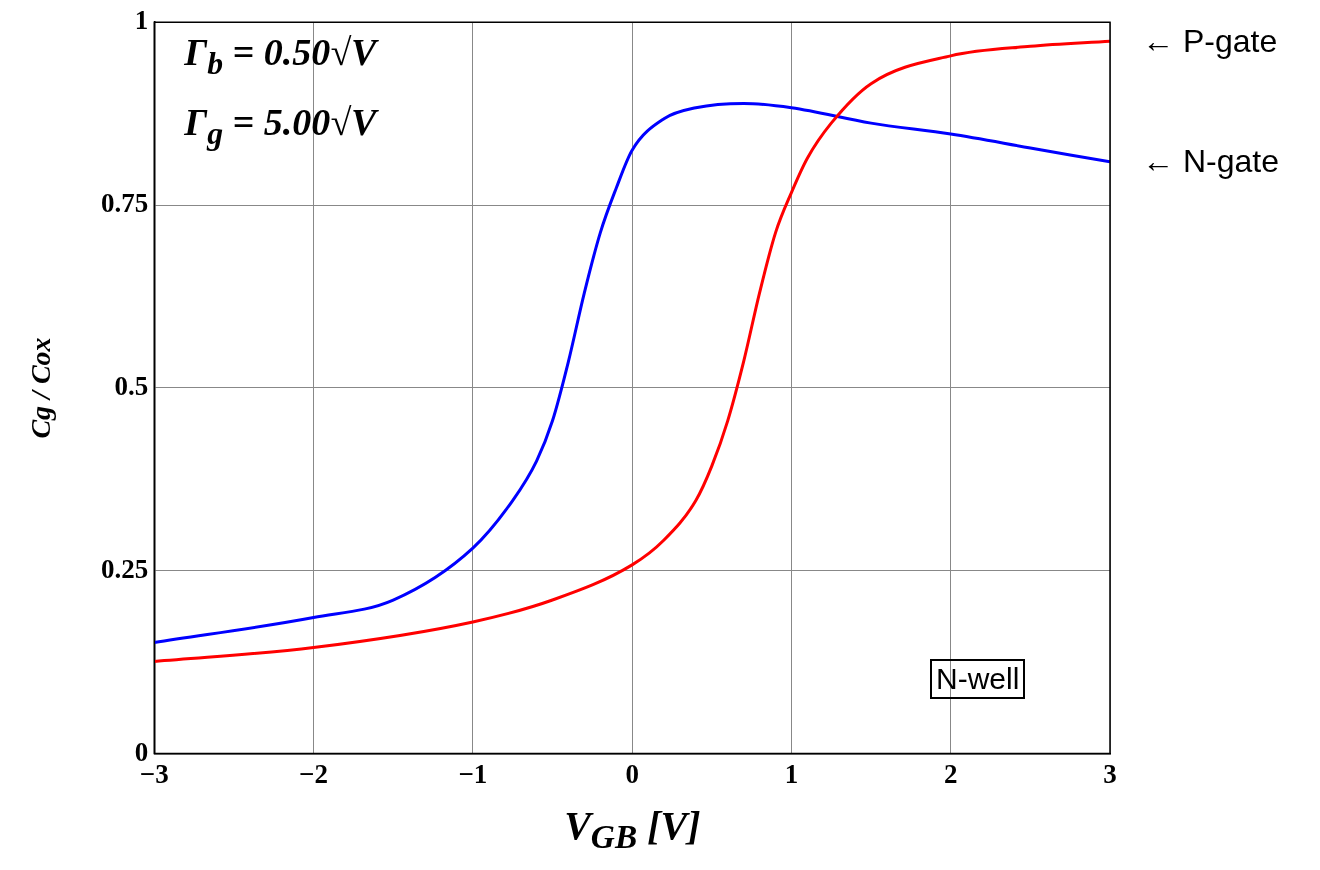 The image size is (1320, 870). Describe the element at coordinates (632, 828) in the screenshot. I see `x-axis-title: V$_{GB}$ [V]` at that location.